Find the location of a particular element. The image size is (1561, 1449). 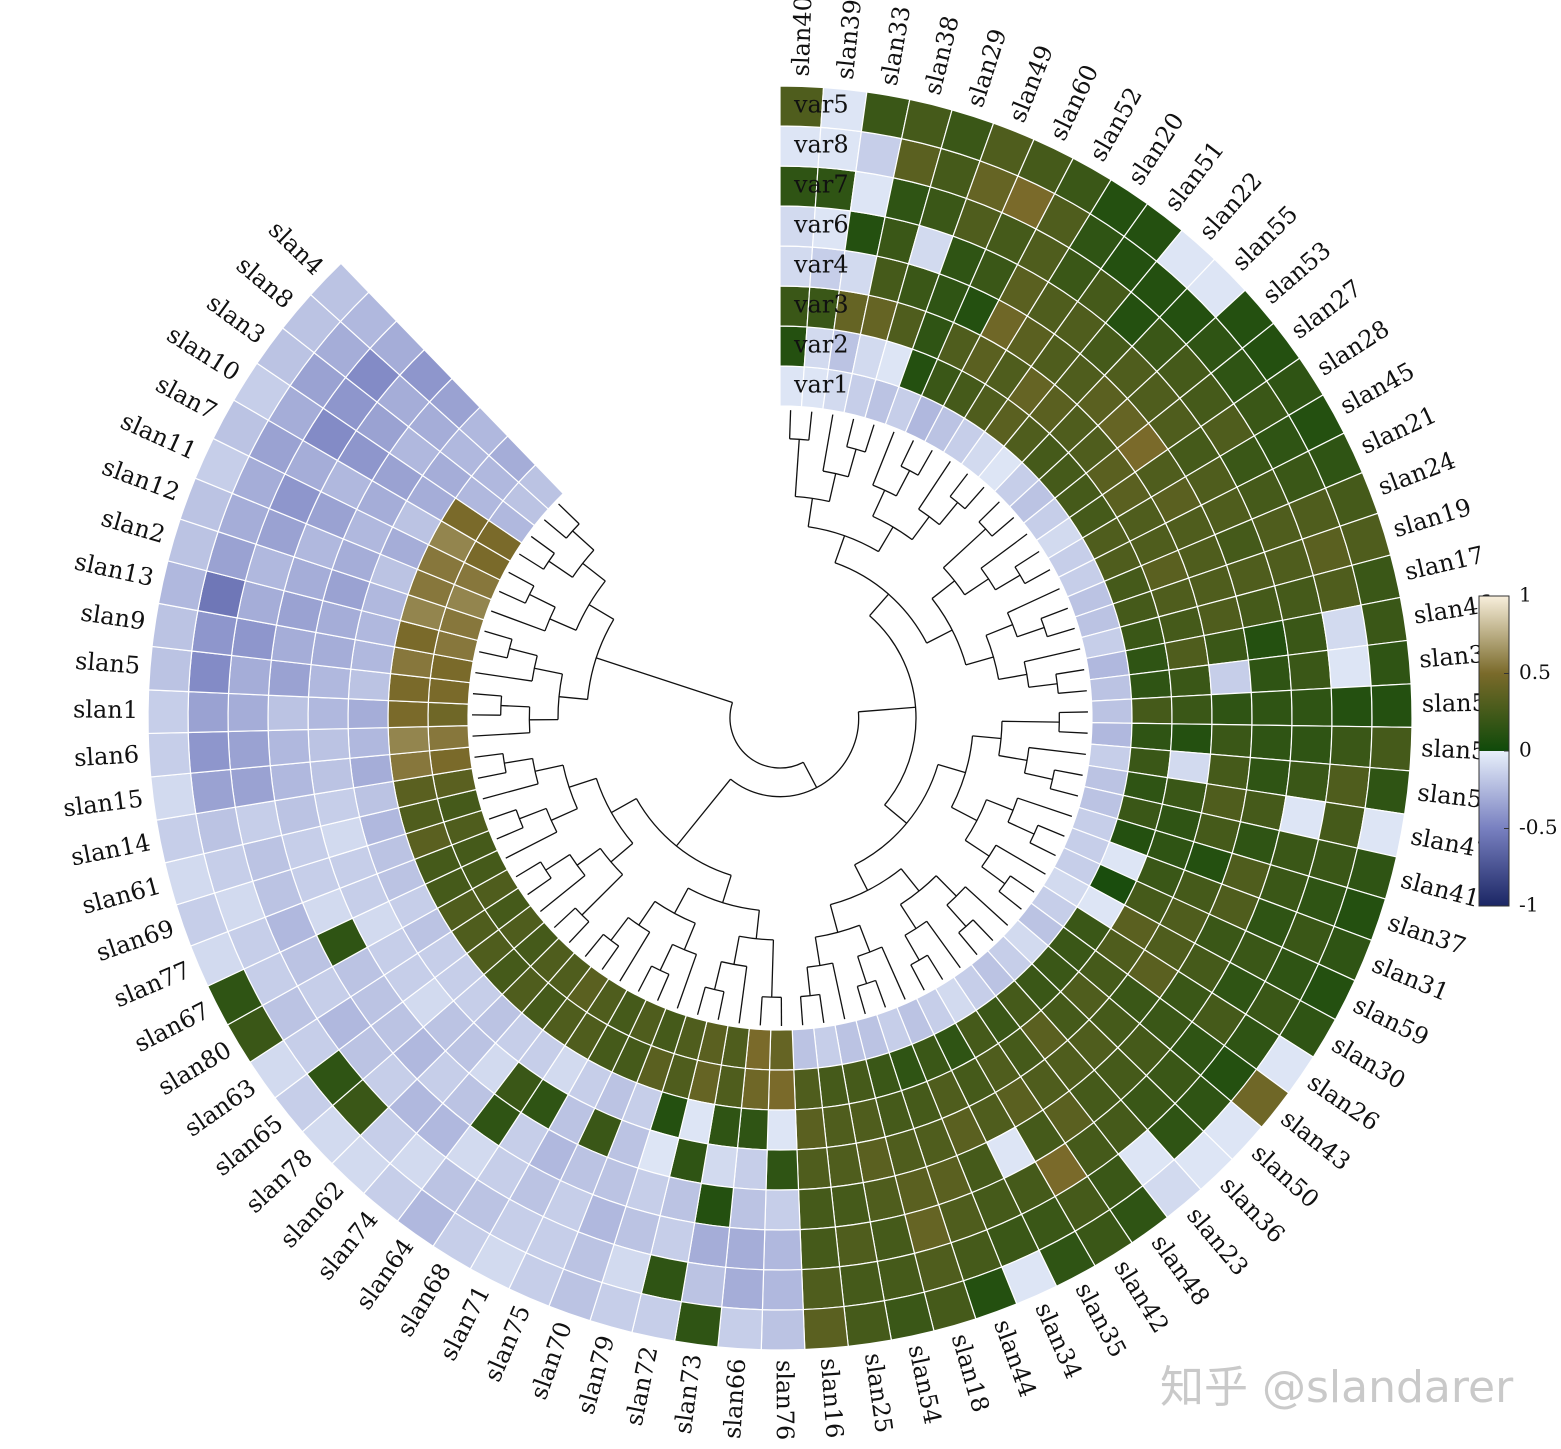

cell-slan32-var7 is located at coordinates (1309, 670).